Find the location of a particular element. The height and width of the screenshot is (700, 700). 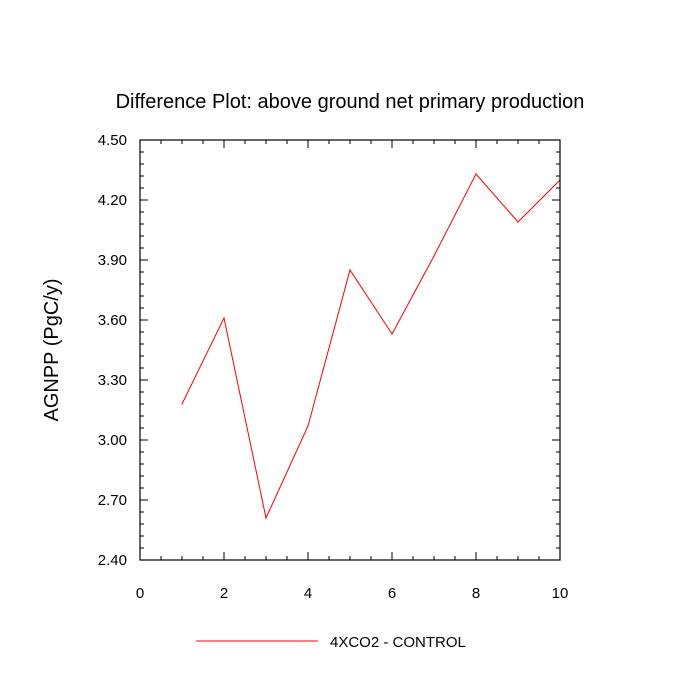

x-tick-label: 2 is located at coordinates (224, 593).